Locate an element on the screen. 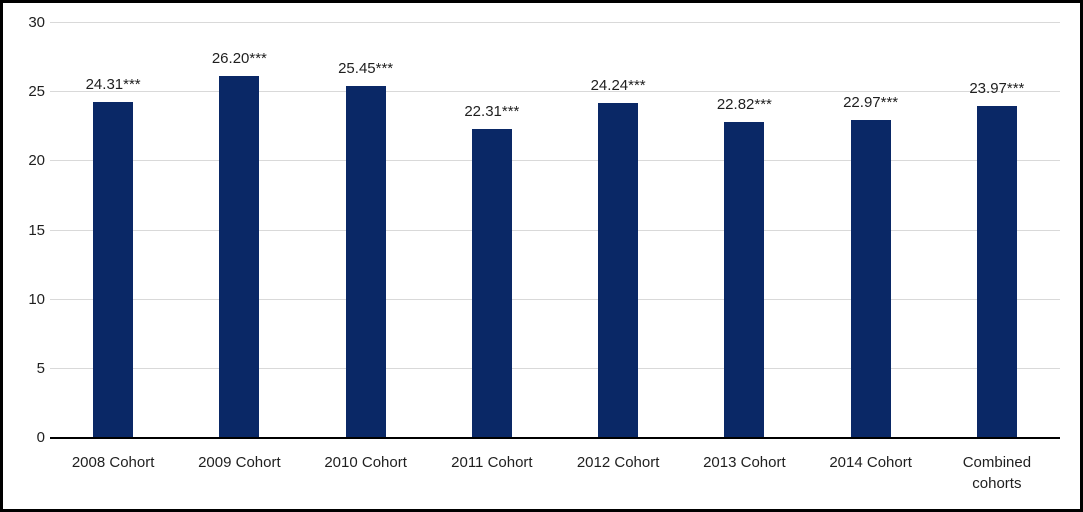 This screenshot has width=1083, height=512. y-tick-label: 10 is located at coordinates (36, 299).